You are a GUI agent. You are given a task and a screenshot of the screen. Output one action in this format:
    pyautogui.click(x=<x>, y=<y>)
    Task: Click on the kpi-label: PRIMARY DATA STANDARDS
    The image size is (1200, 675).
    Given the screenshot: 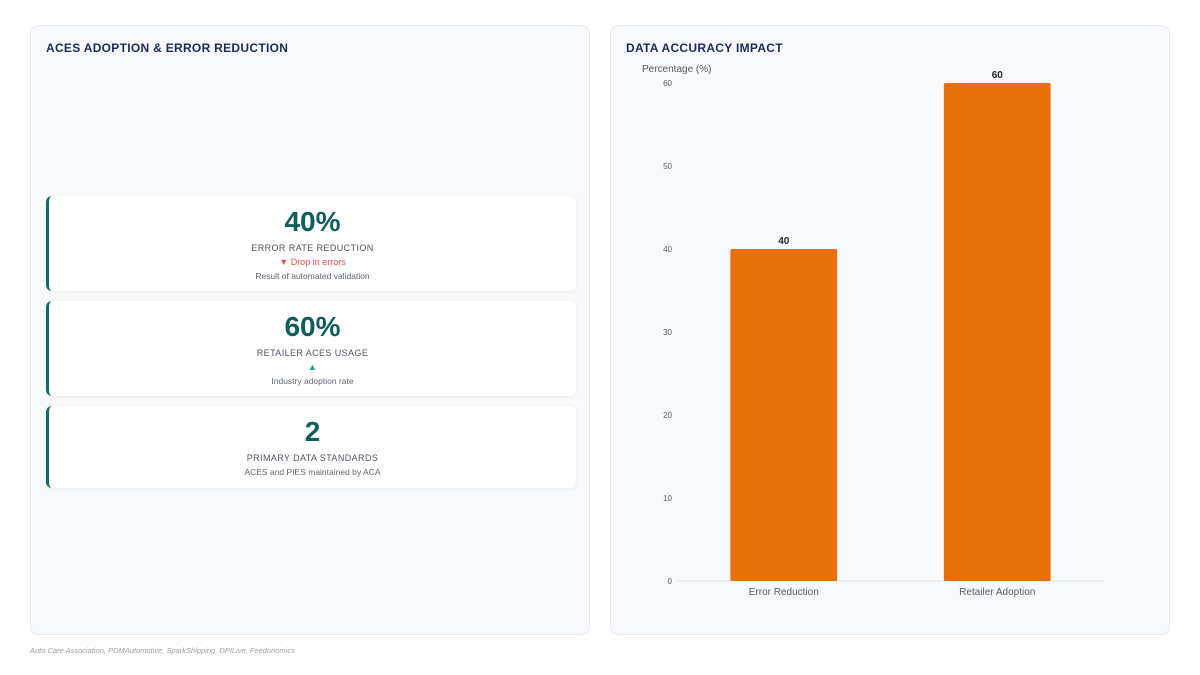 What is the action you would take?
    pyautogui.click(x=312, y=458)
    